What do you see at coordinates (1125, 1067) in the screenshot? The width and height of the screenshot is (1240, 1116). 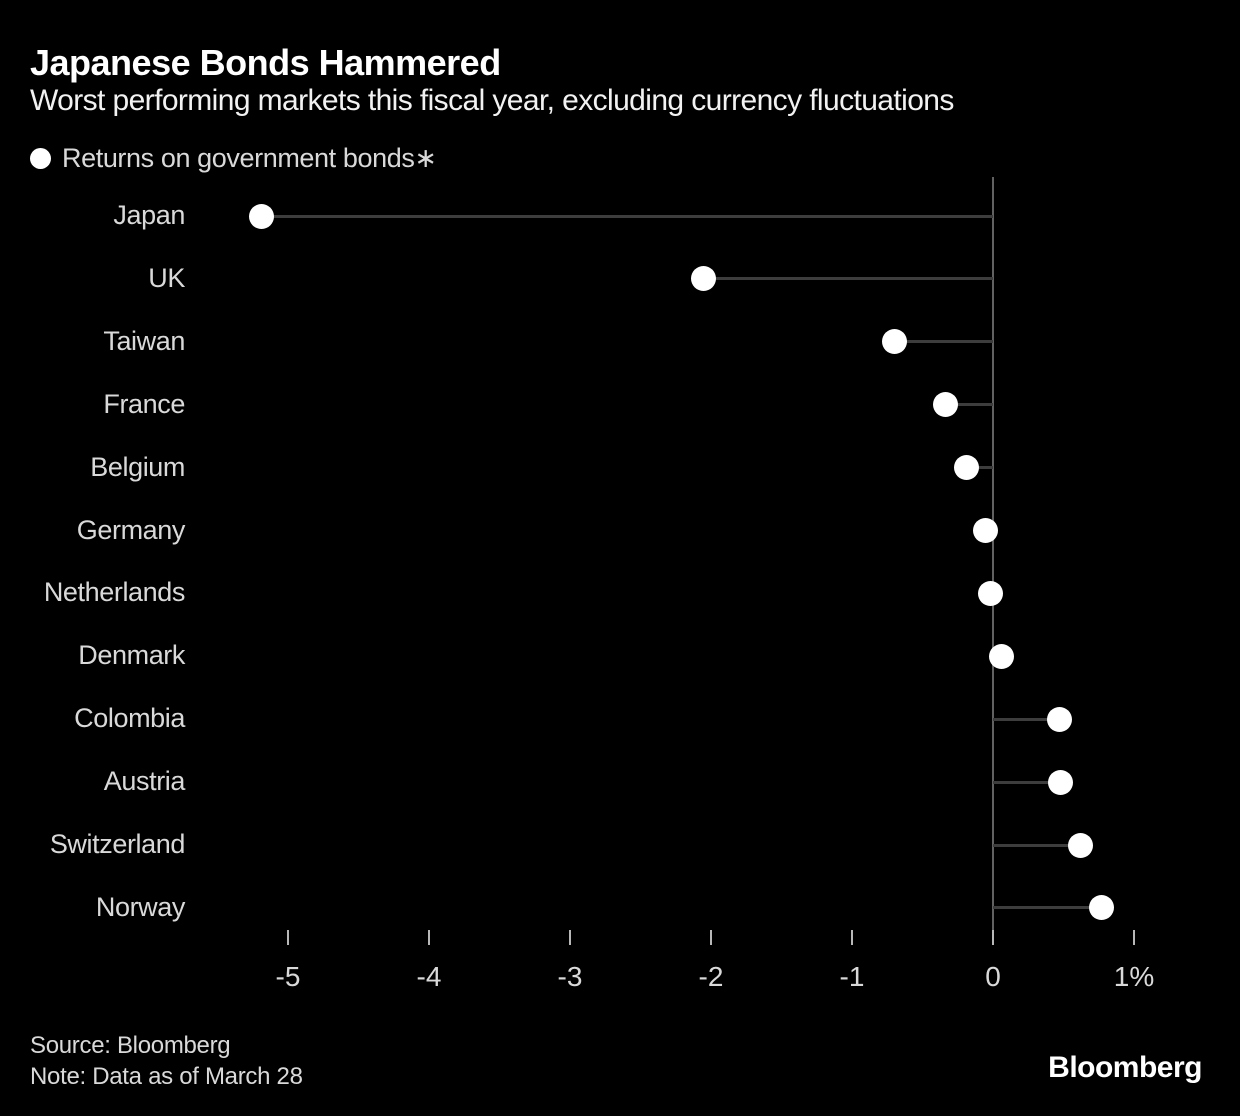 I see `bloomberg-logo: Bloomberg` at bounding box center [1125, 1067].